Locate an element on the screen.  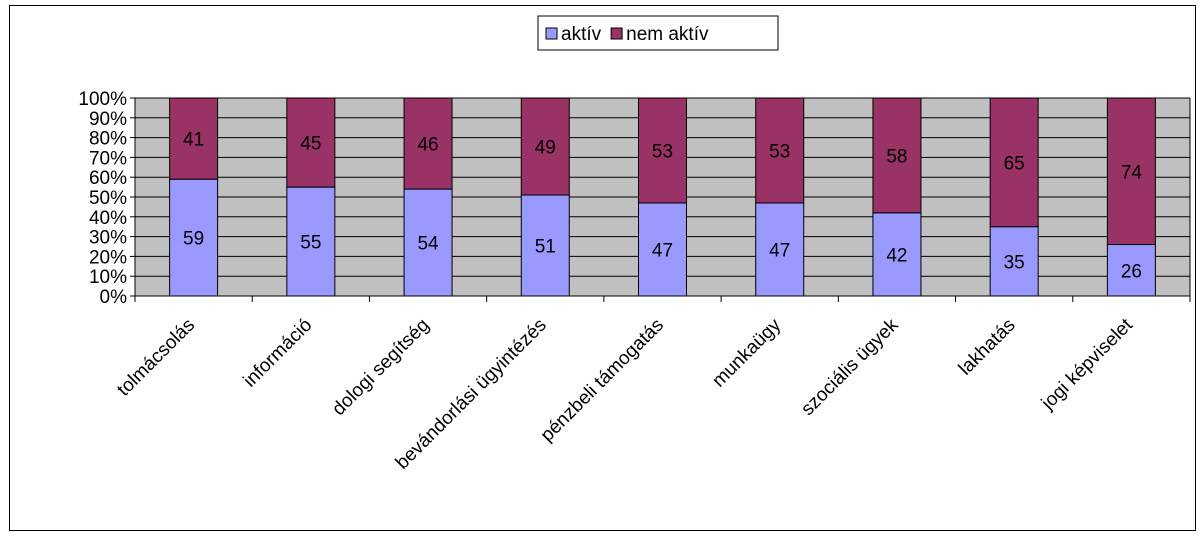
data-label: 54 is located at coordinates (428, 244).